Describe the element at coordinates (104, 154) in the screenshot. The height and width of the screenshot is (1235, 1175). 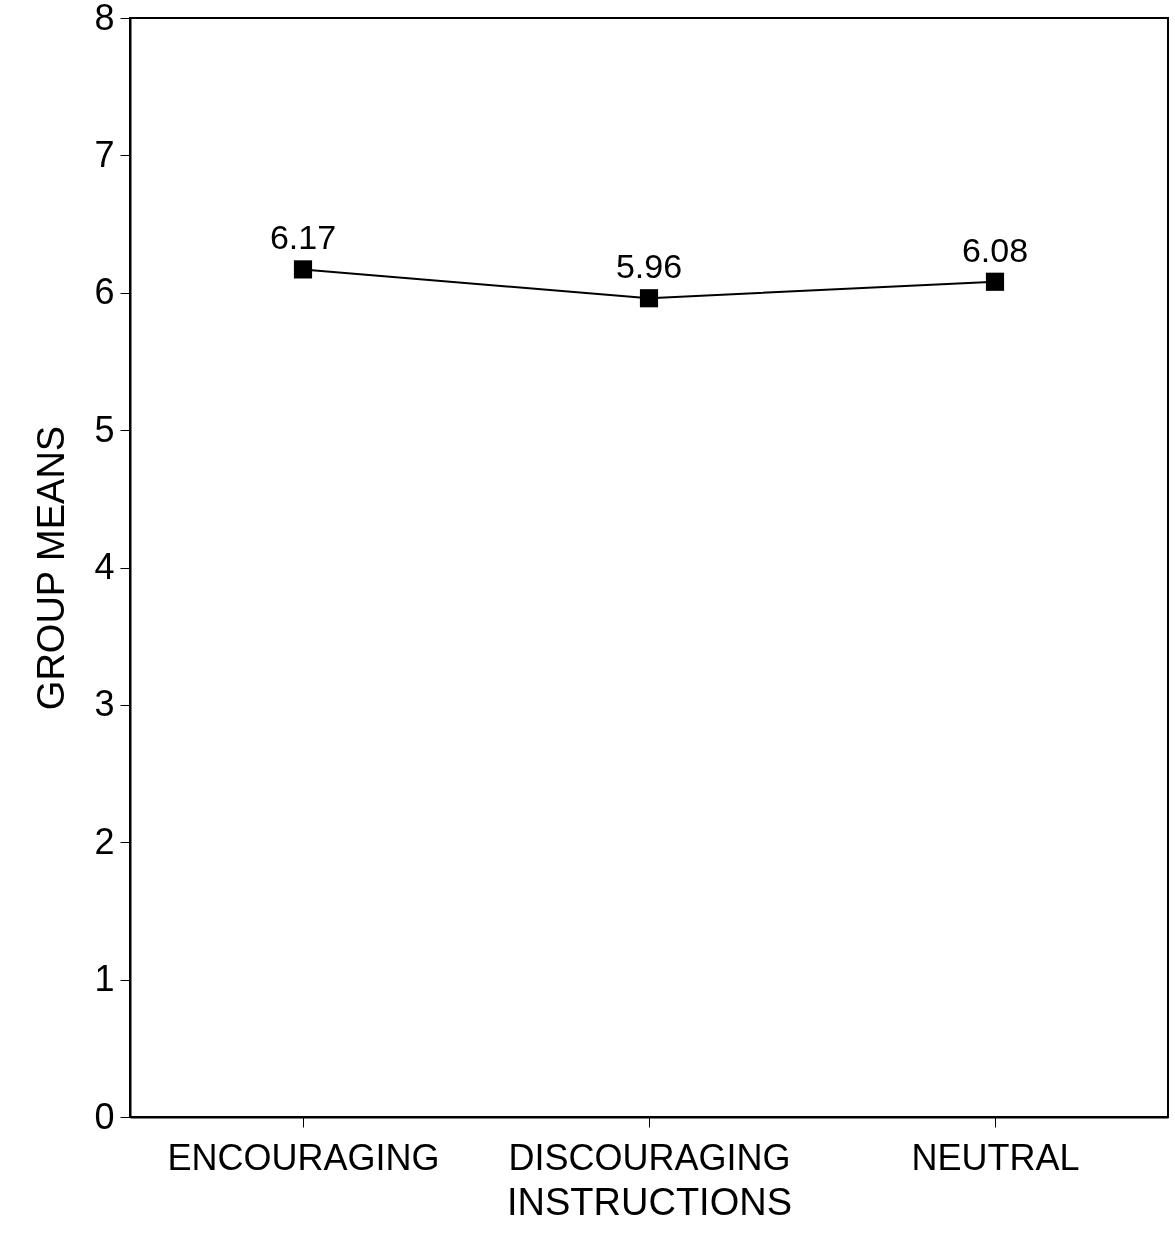
I see `y-tick-label: 7` at that location.